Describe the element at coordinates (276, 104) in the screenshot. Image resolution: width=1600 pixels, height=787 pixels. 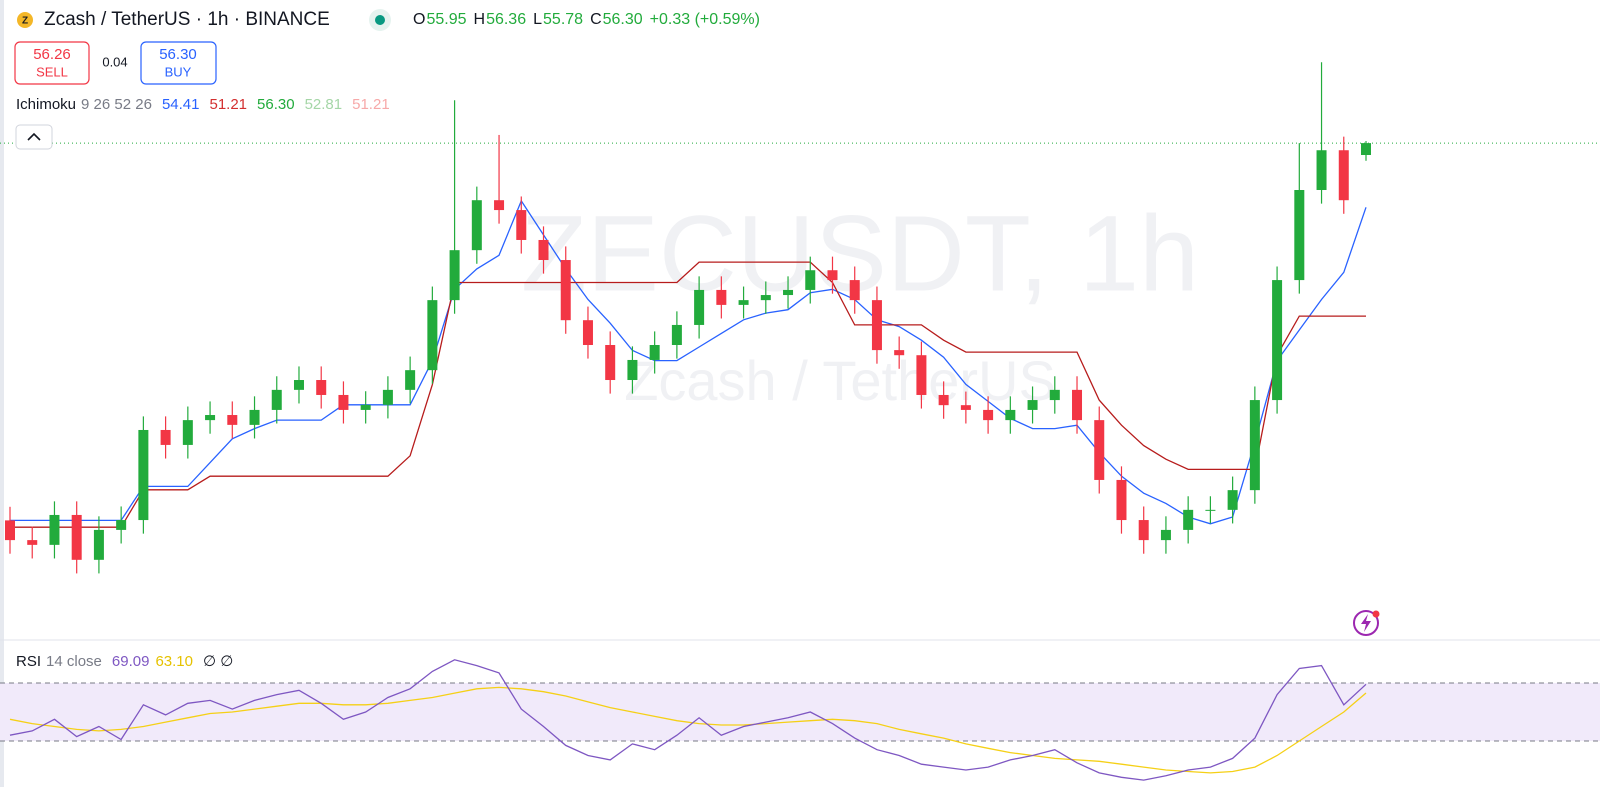
I see `indicator-value: 56.30` at that location.